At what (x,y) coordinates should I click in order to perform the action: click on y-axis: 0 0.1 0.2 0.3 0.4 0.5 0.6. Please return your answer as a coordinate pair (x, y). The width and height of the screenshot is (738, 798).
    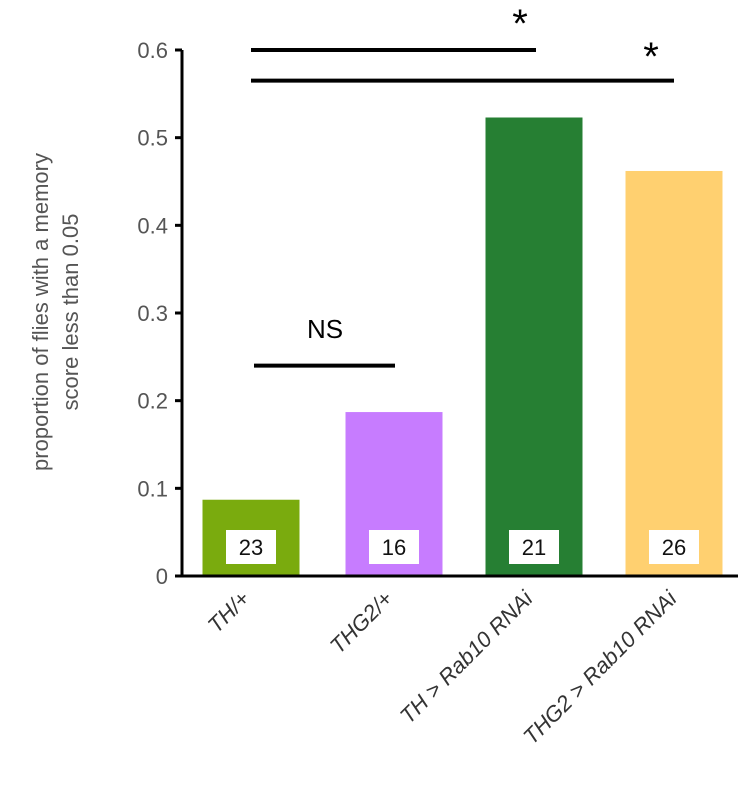
    Looking at the image, I should click on (160, 313).